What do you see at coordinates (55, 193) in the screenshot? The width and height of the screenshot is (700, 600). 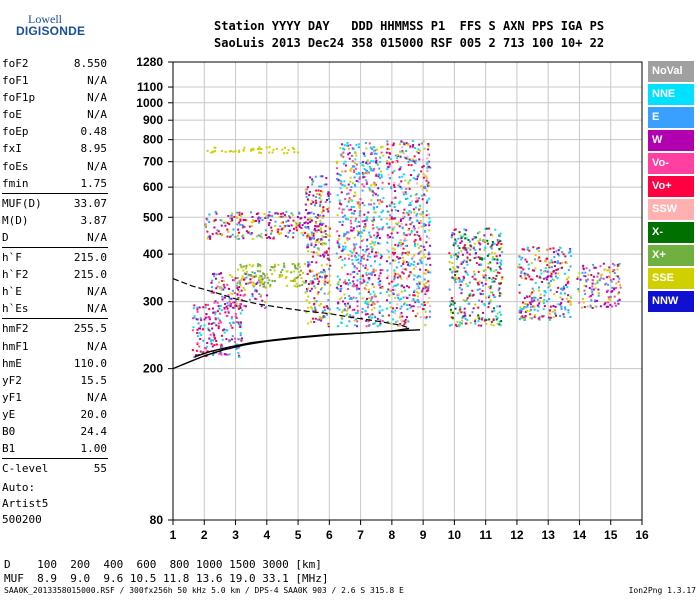 I see `param-separator` at bounding box center [55, 193].